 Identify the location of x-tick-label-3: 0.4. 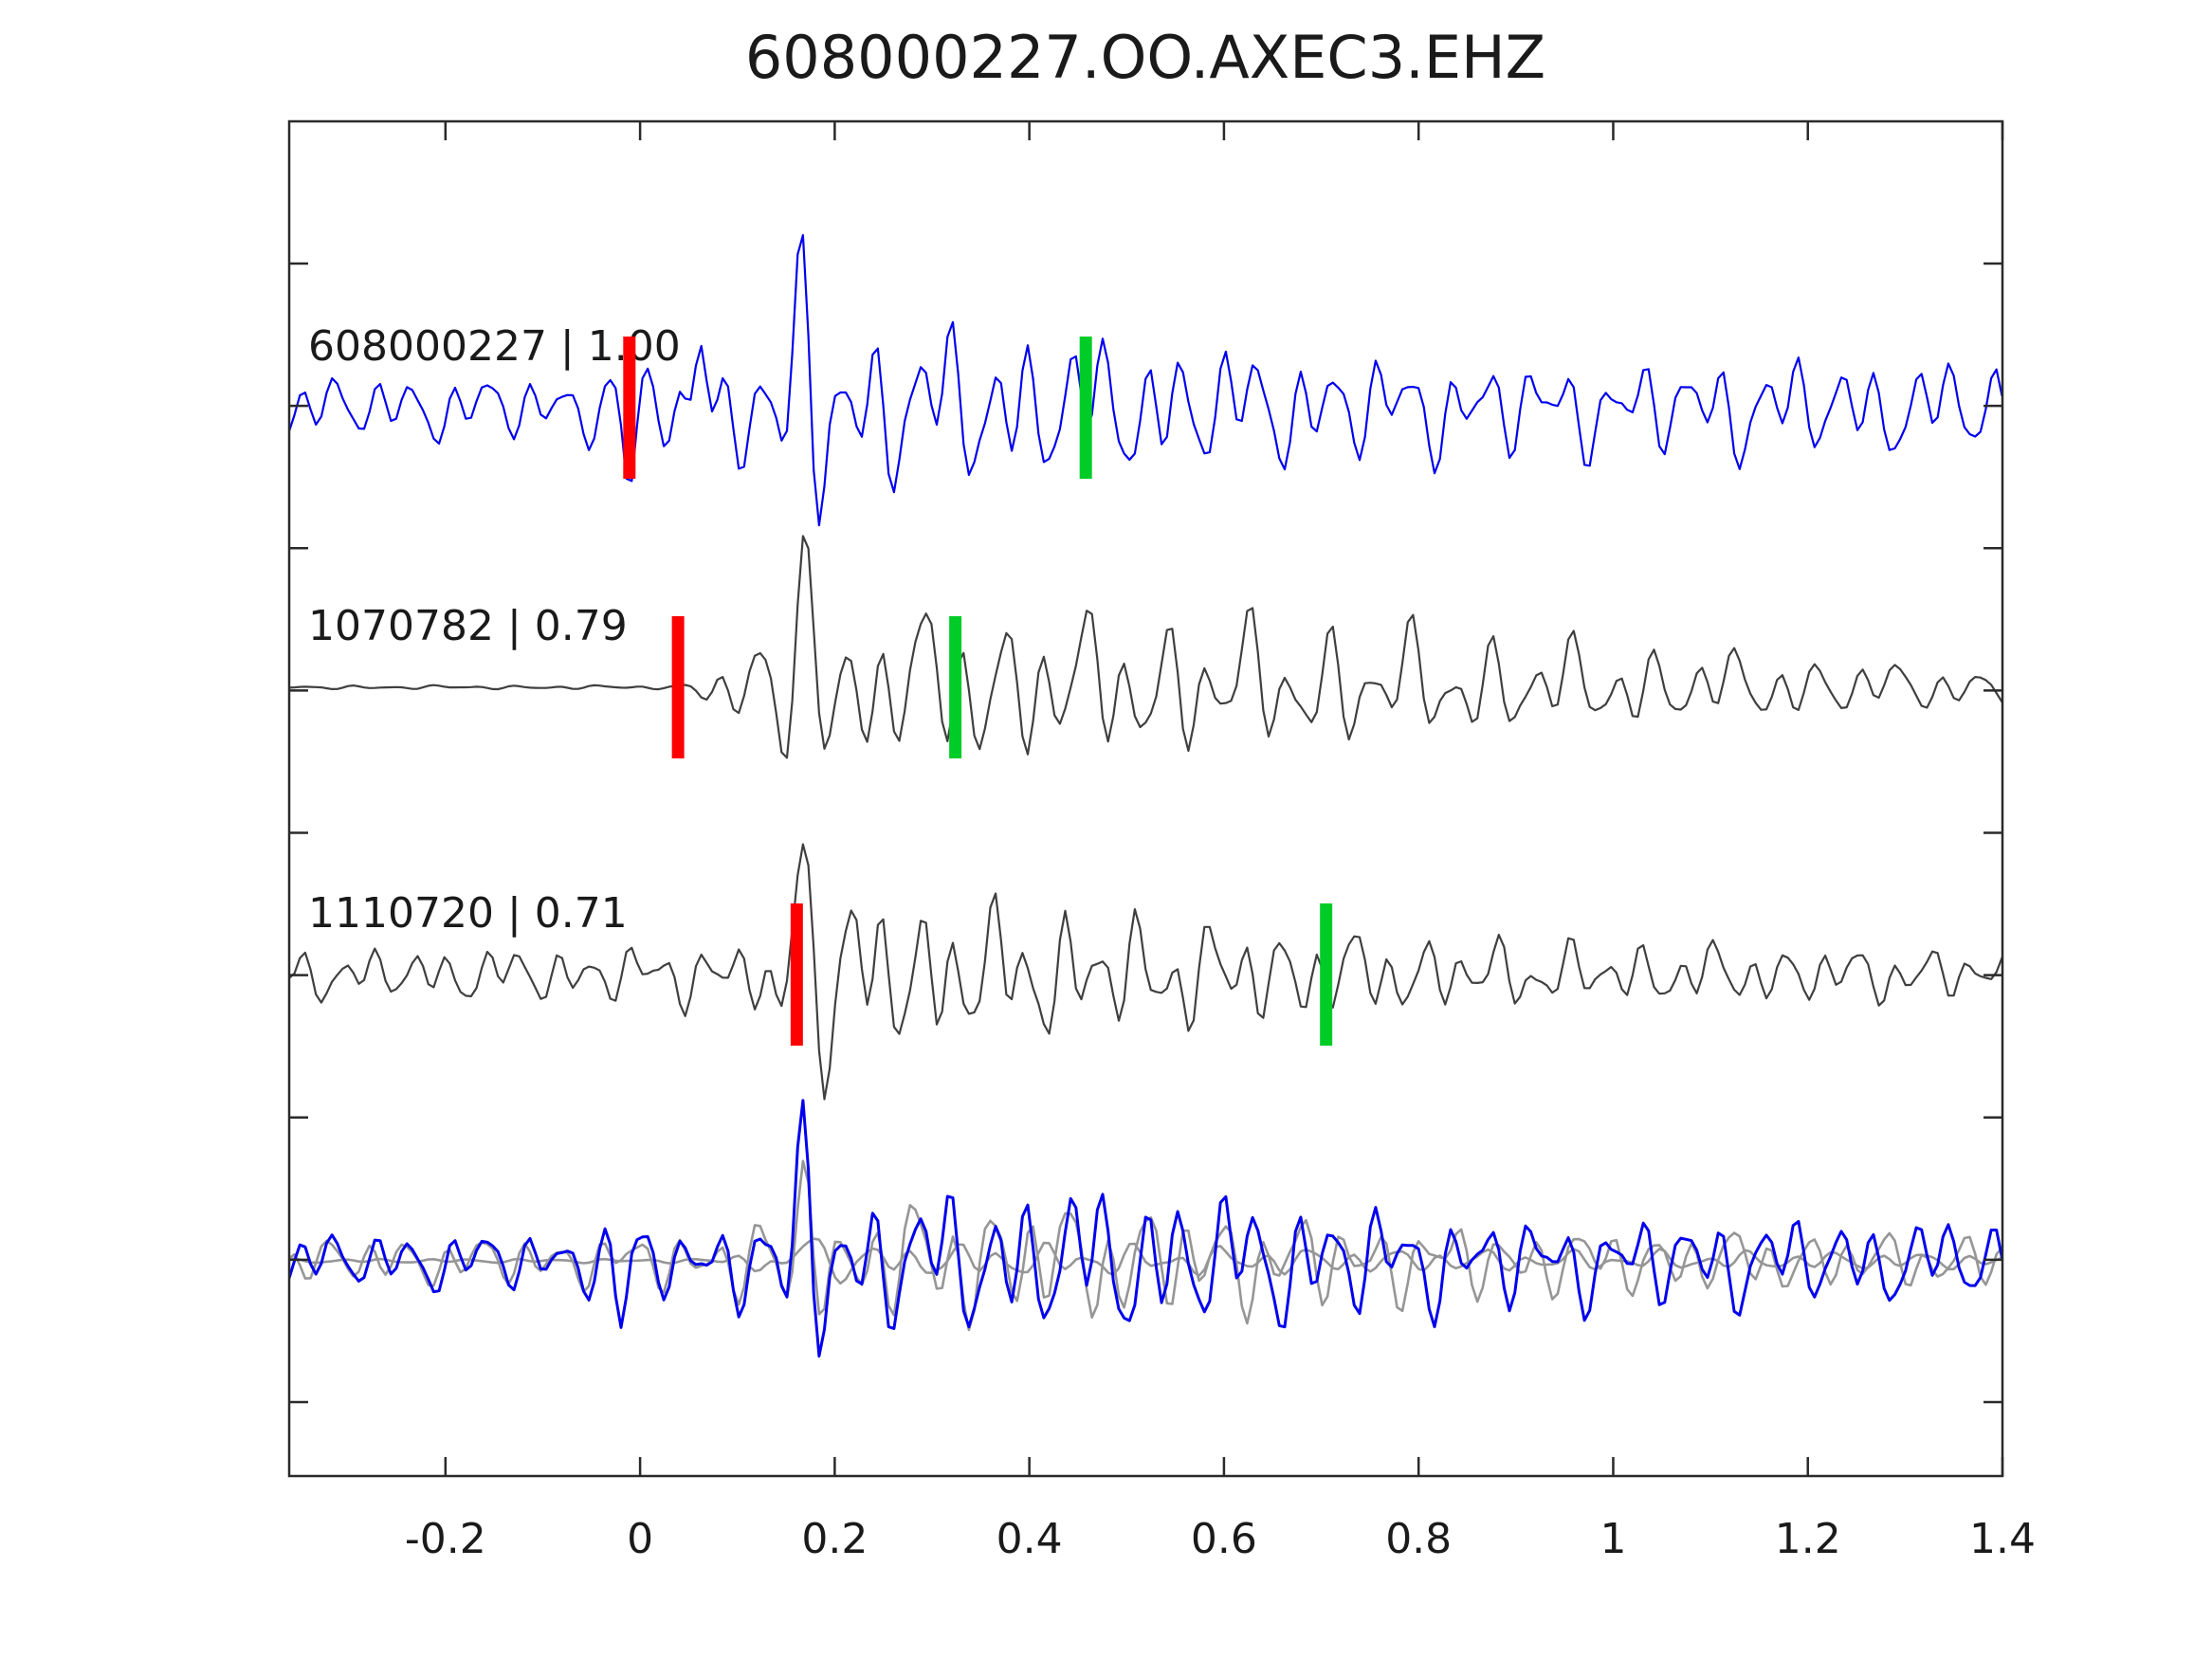
(1029, 1539).